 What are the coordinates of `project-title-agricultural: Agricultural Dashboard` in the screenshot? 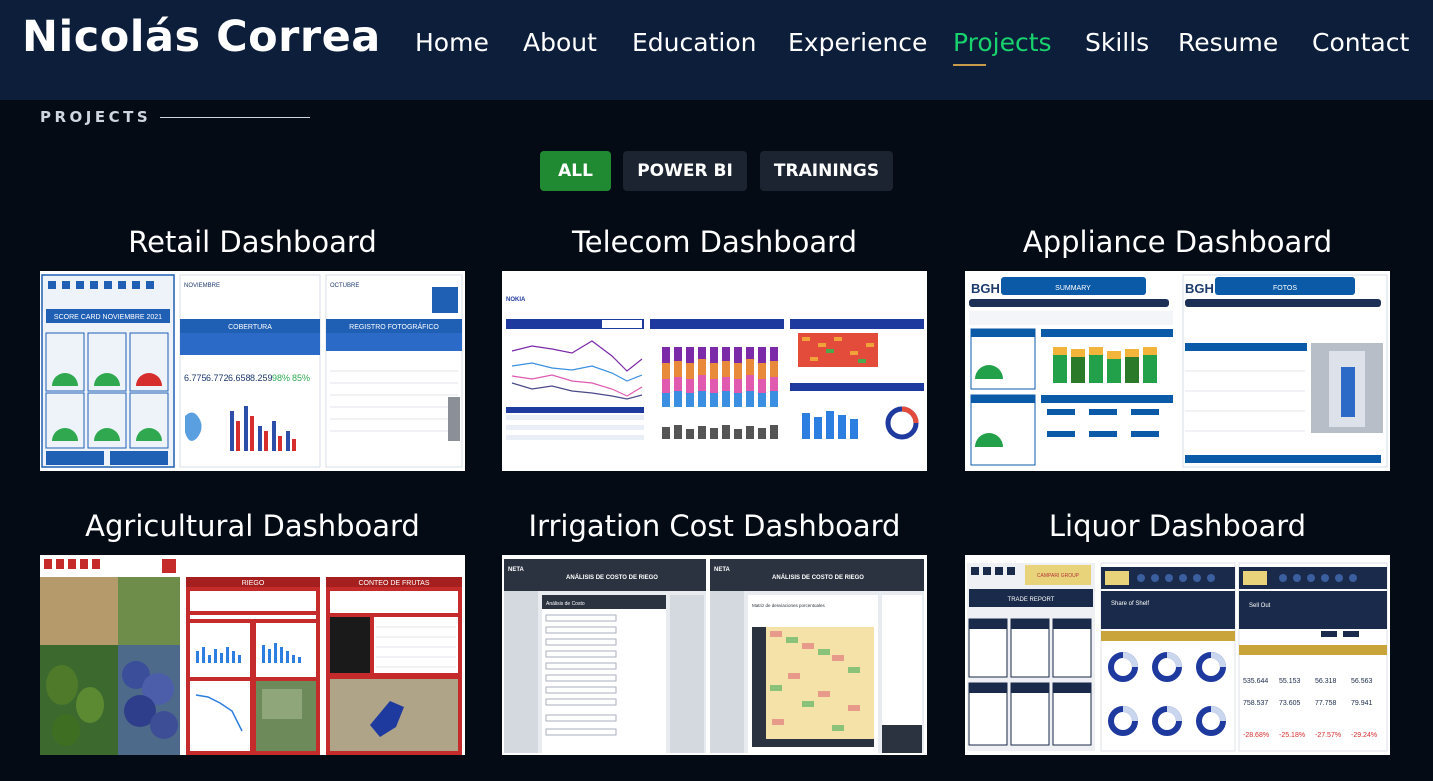 It's located at (252, 526).